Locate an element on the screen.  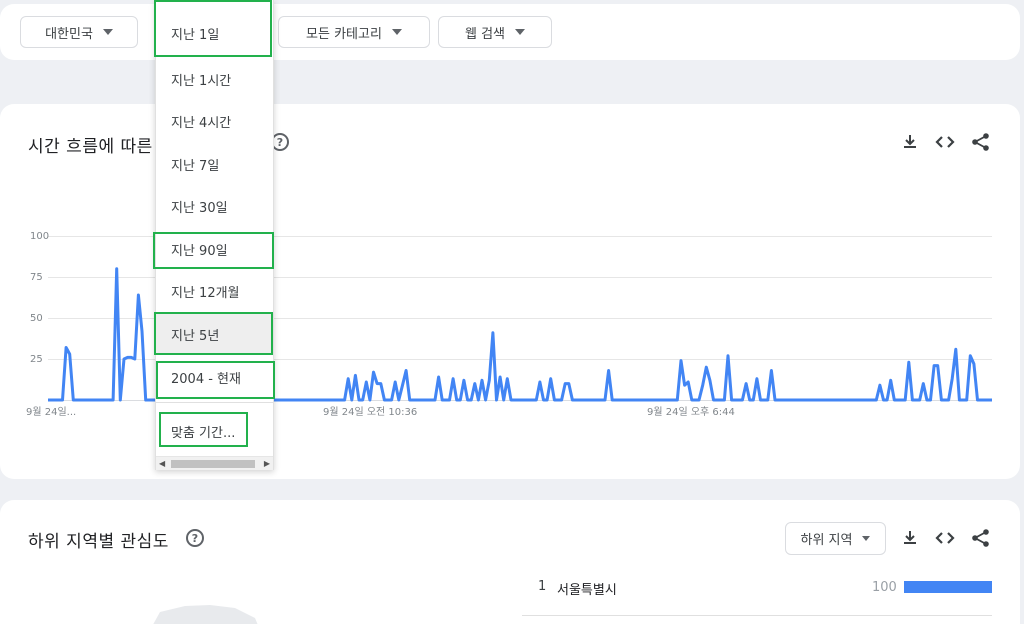
category-filter-label: 모든 카테고리 is located at coordinates (344, 34).